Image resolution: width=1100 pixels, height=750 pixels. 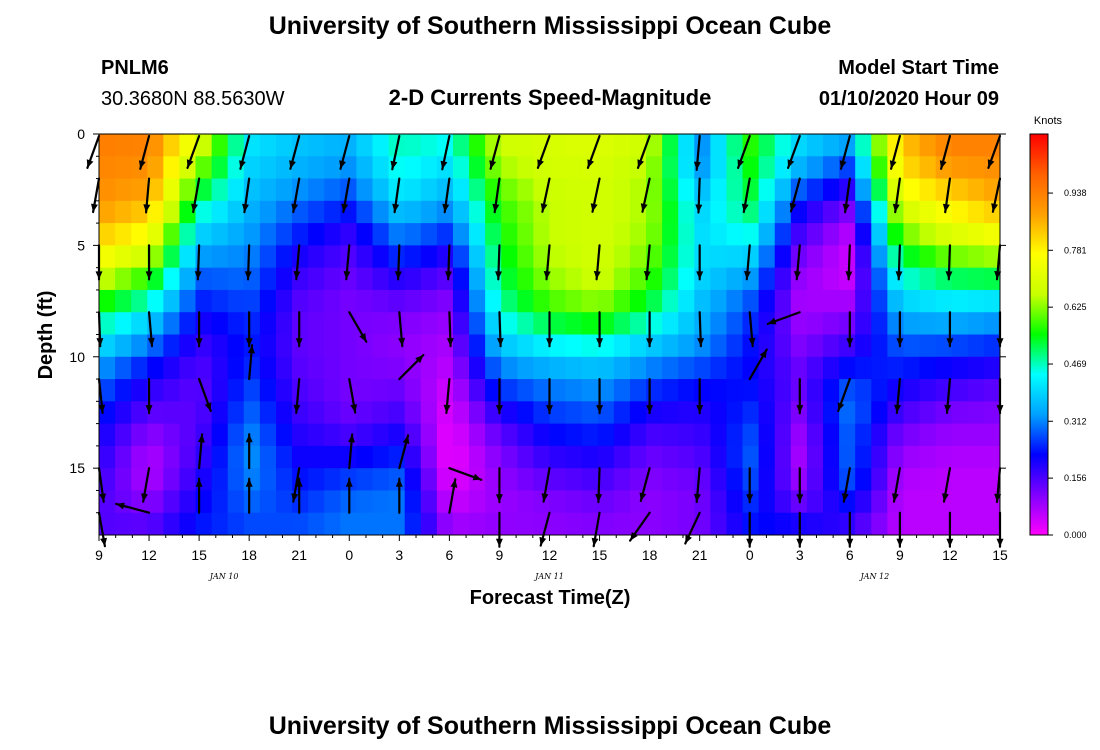 I want to click on x-tick-label: 21, so click(x=299, y=555).